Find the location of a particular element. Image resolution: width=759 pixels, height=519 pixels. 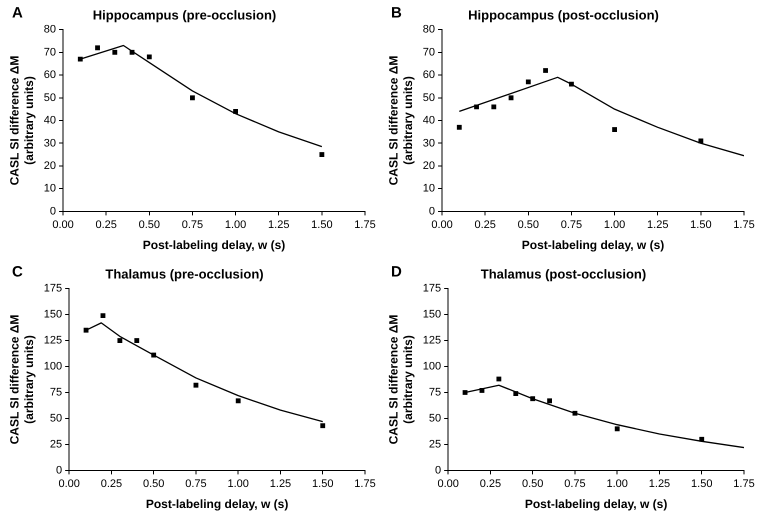

text: A is located at coordinates (17, 13).